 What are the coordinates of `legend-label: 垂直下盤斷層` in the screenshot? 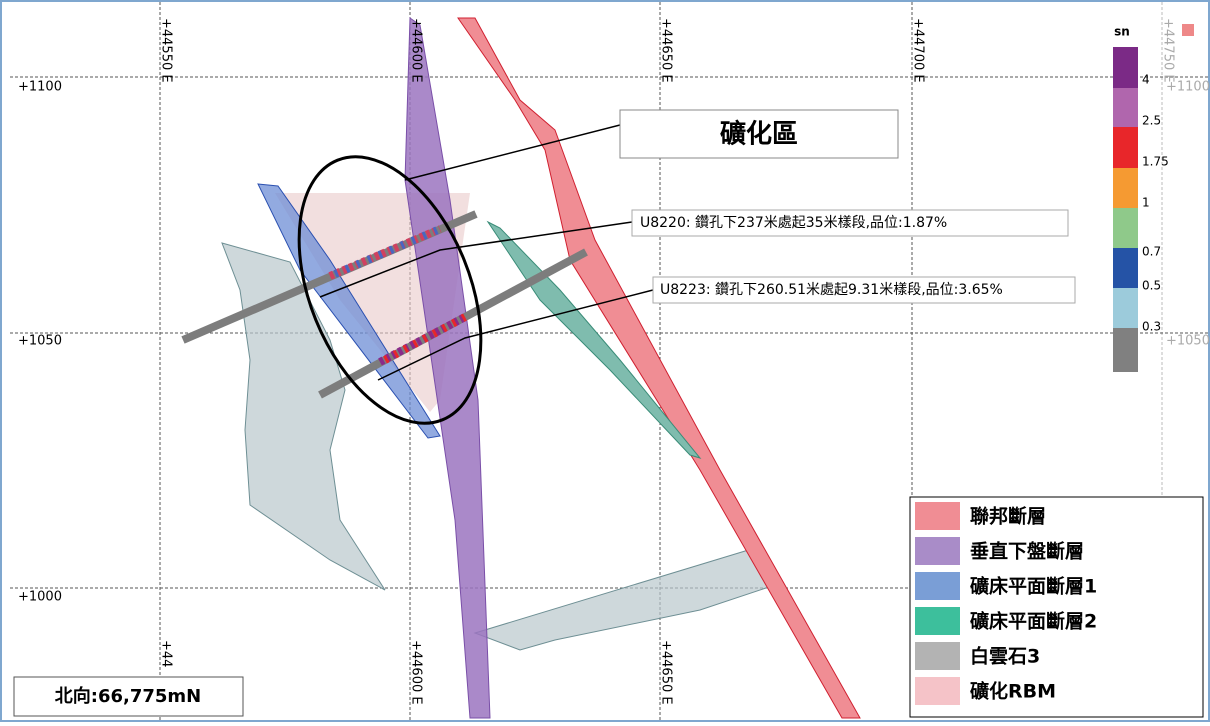 It's located at (1027, 551).